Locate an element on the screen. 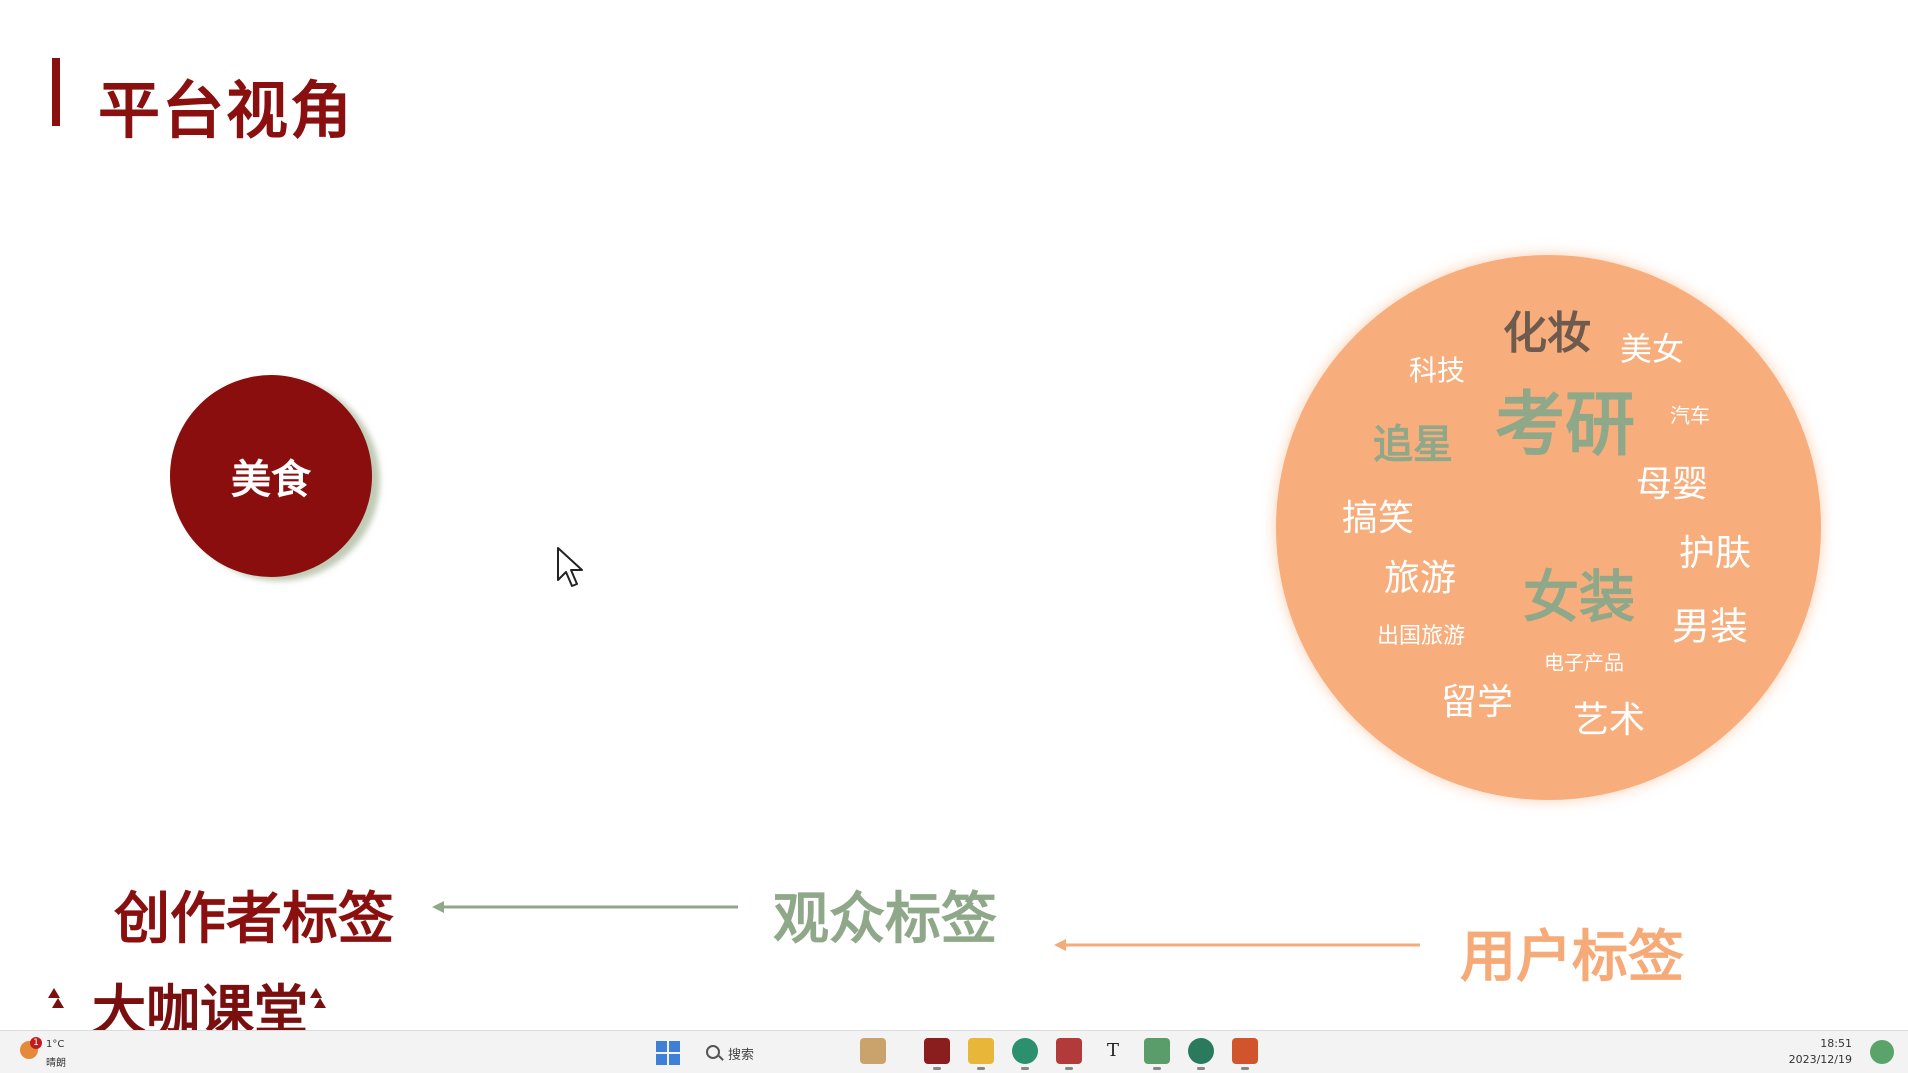 This screenshot has width=1908, height=1073. tag-cloud-word: 汽车 is located at coordinates (1690, 415).